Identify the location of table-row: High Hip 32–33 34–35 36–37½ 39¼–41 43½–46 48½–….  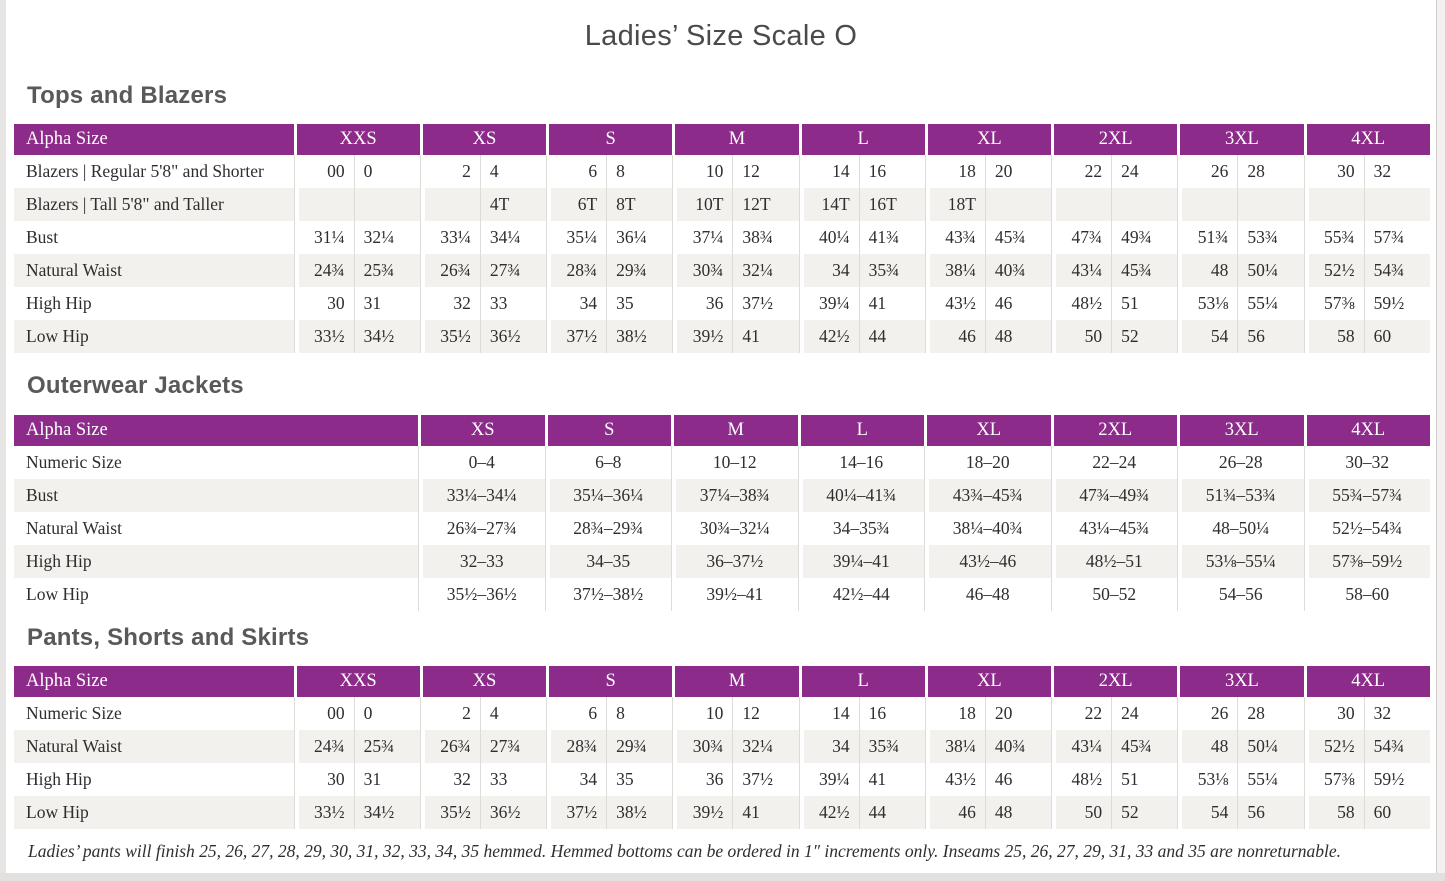
(722, 561).